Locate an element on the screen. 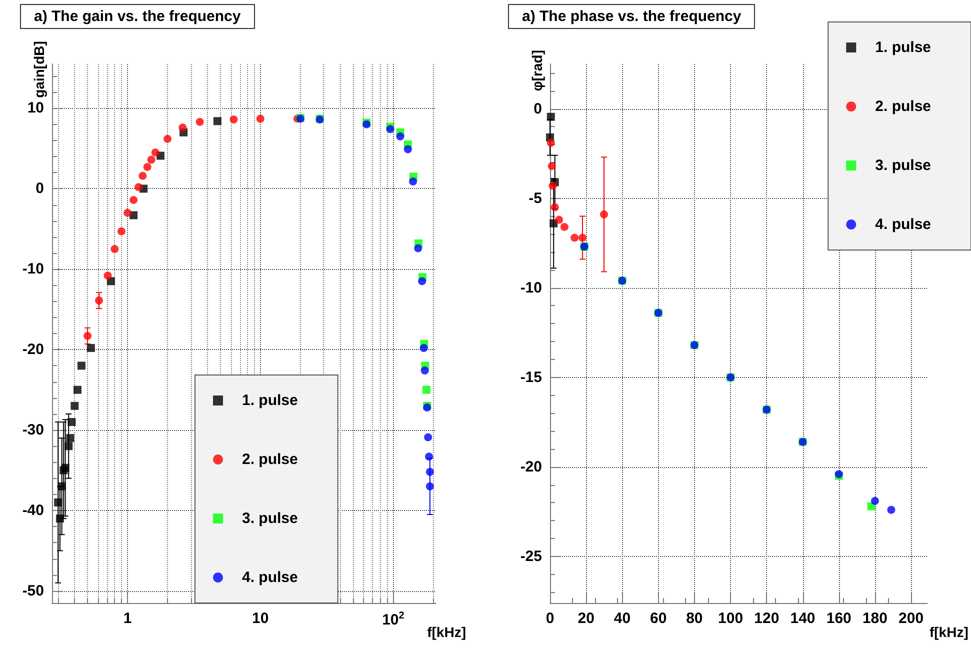 Image resolution: width=971 pixels, height=661 pixels. x-tick-label: 80 is located at coordinates (694, 618).